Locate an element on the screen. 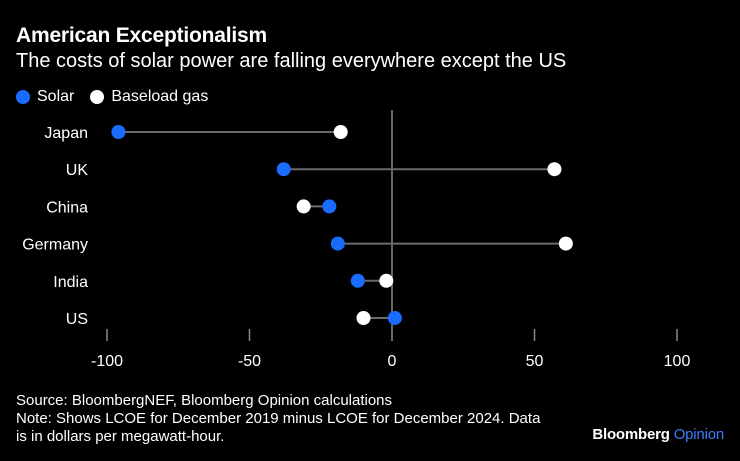 This screenshot has height=461, width=740. solar-dot-uk is located at coordinates (283, 169).